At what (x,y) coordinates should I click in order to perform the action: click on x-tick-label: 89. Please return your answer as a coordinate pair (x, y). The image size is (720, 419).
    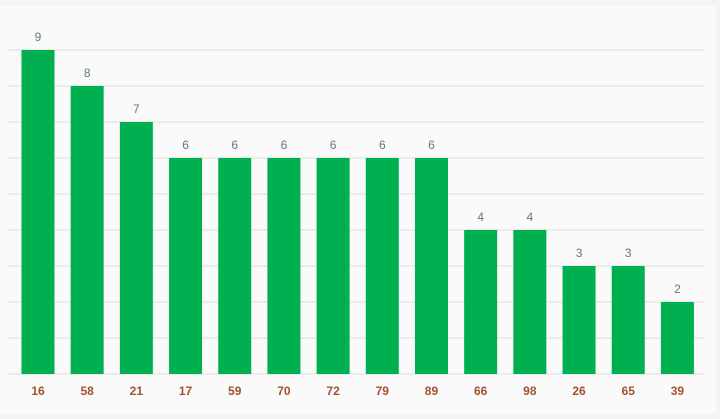
    Looking at the image, I should click on (432, 391).